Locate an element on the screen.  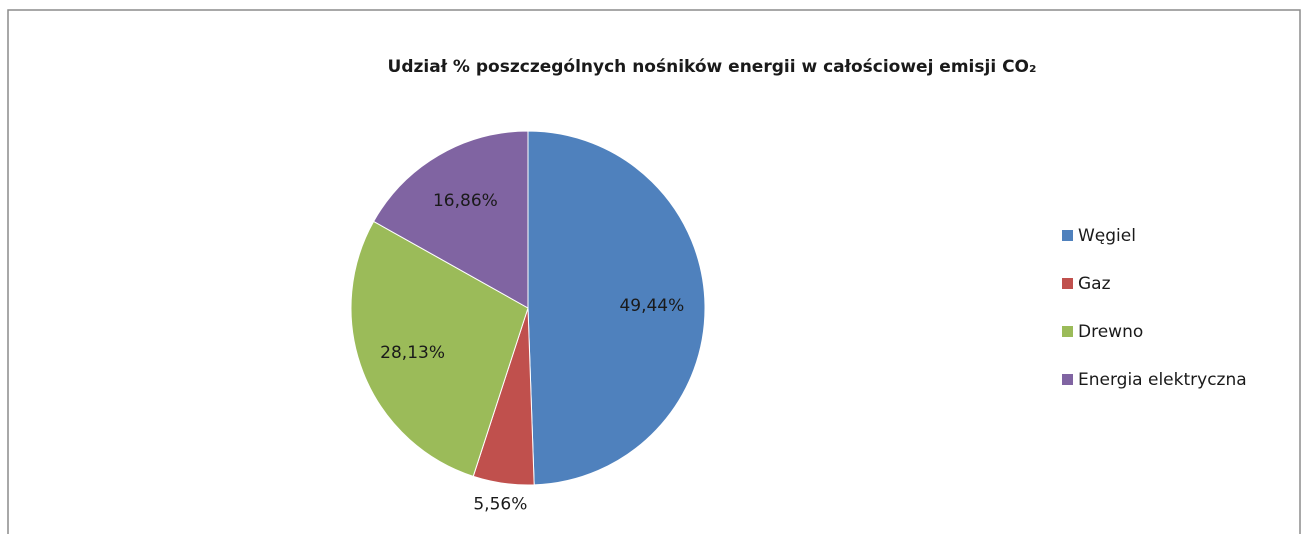
legend-label: Gaz is located at coordinates (1094, 284).